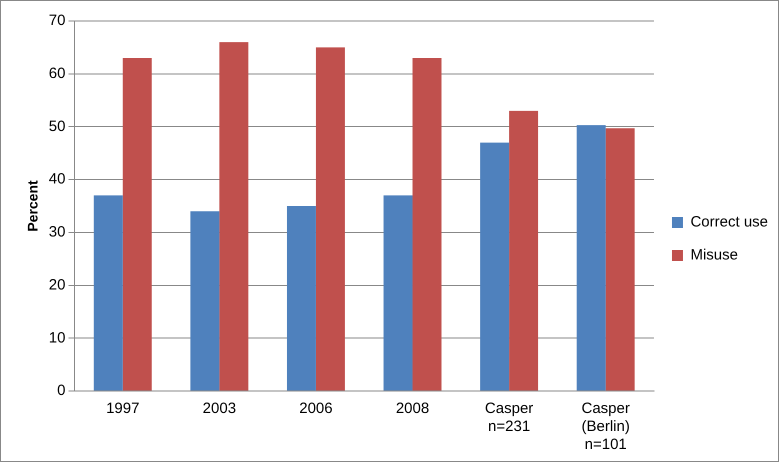 The image size is (779, 462). What do you see at coordinates (32, 206) in the screenshot?
I see `y-axis-title: Percent` at bounding box center [32, 206].